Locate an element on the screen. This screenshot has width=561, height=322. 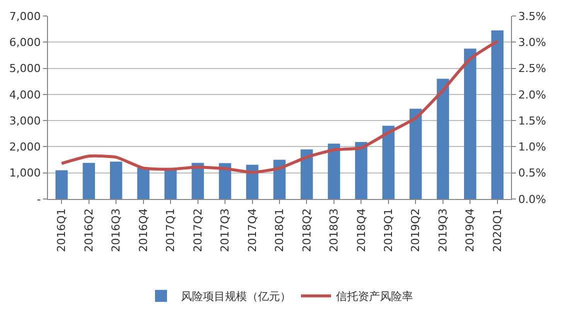
y2-tick-label: 0.0% is located at coordinates (532, 199).